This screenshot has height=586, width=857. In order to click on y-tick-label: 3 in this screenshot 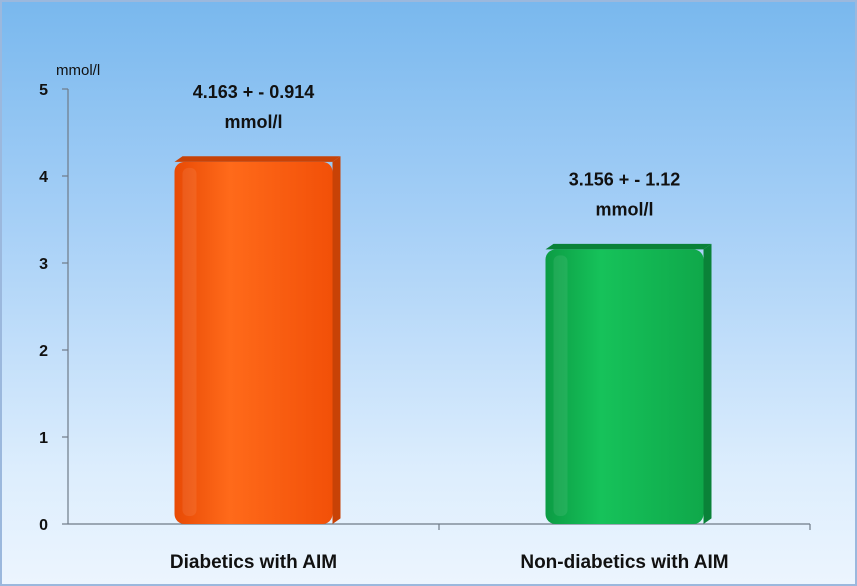, I will do `click(43, 264)`.